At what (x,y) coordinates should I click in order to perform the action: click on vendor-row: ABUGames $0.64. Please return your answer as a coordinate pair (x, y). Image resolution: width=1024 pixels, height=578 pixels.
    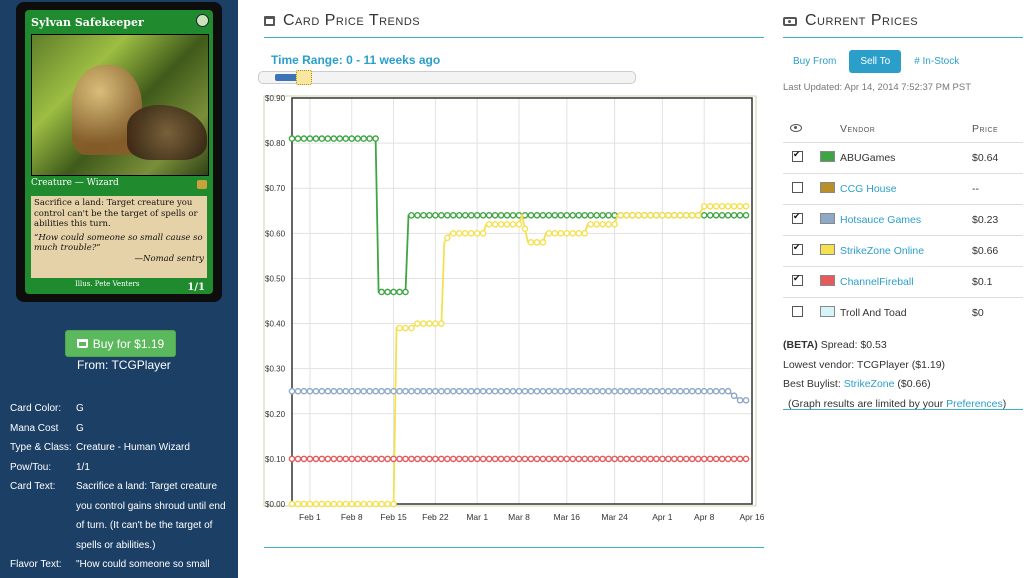
    Looking at the image, I should click on (903, 158).